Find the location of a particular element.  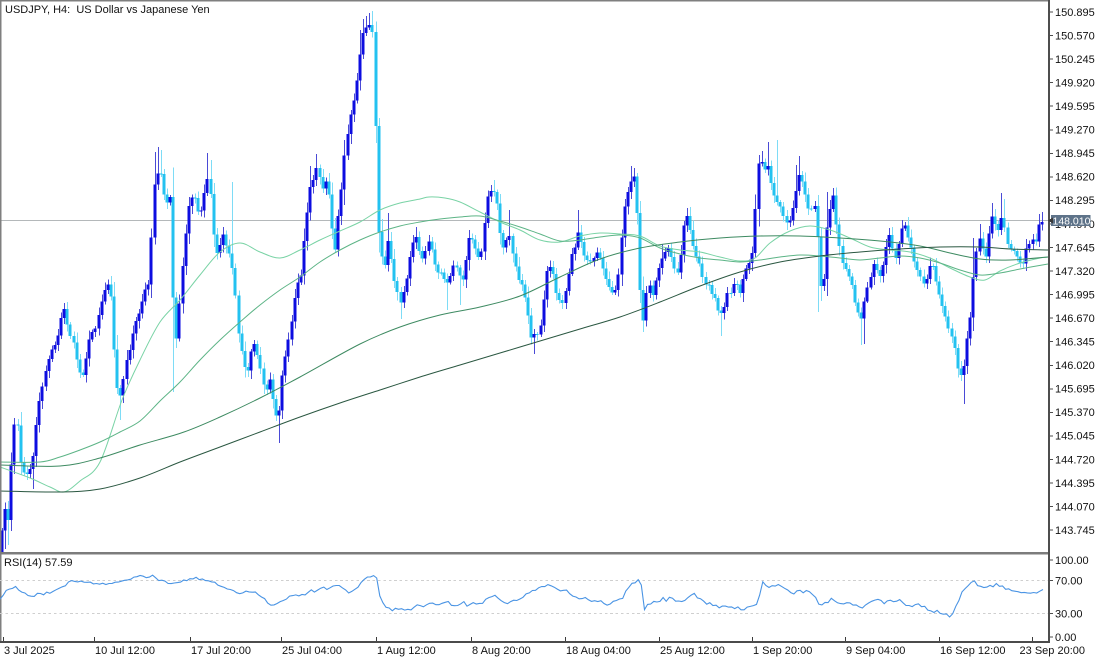

svg-text: 145.045 is located at coordinates (1075, 437).